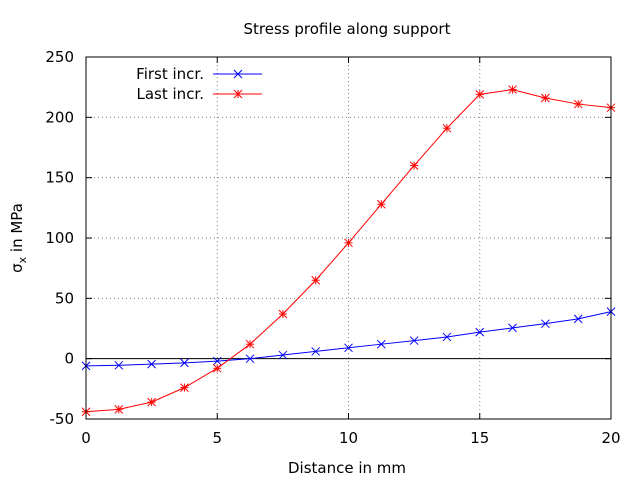  I want to click on y-axis-title: σx in MPa, so click(18, 238).